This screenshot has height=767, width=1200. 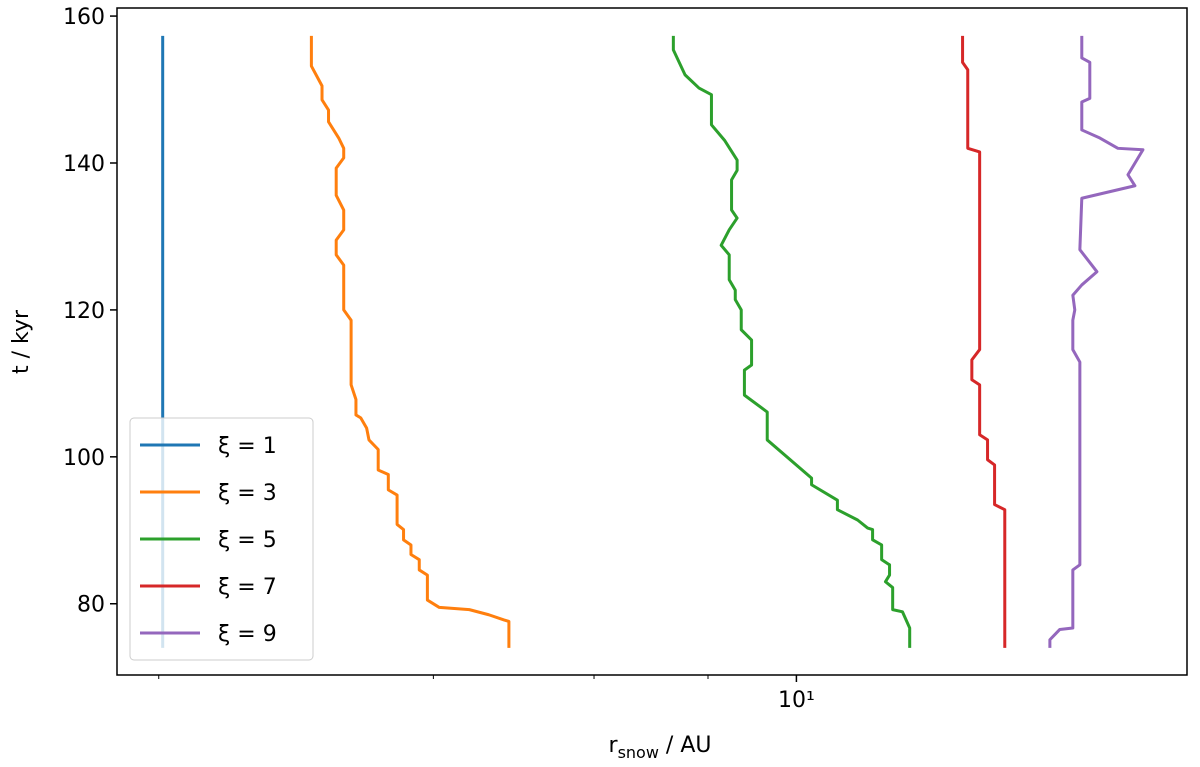 I want to click on legend-label: ξ = 9, so click(x=247, y=634).